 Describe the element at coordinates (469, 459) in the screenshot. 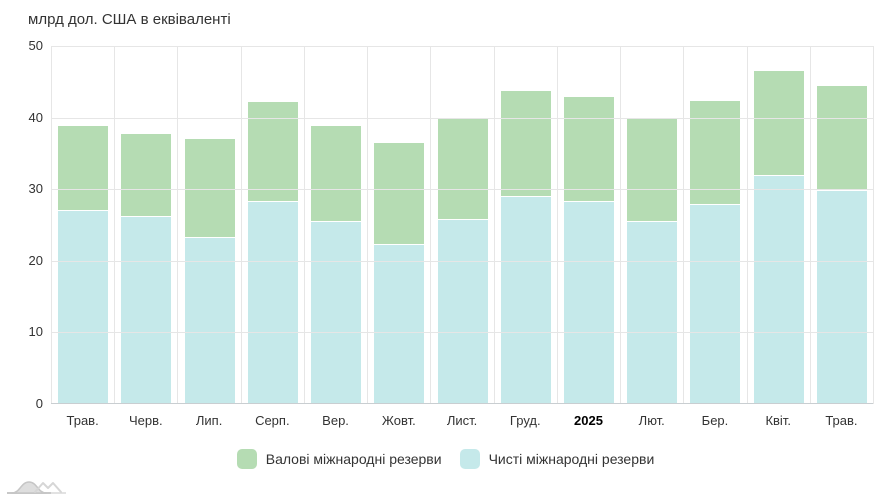

I see `net-reserves-swatch-icon` at that location.